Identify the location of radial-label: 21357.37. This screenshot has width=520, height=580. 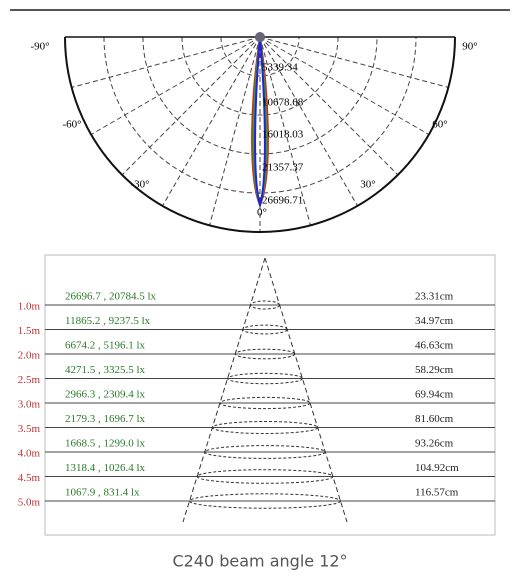
(283, 168).